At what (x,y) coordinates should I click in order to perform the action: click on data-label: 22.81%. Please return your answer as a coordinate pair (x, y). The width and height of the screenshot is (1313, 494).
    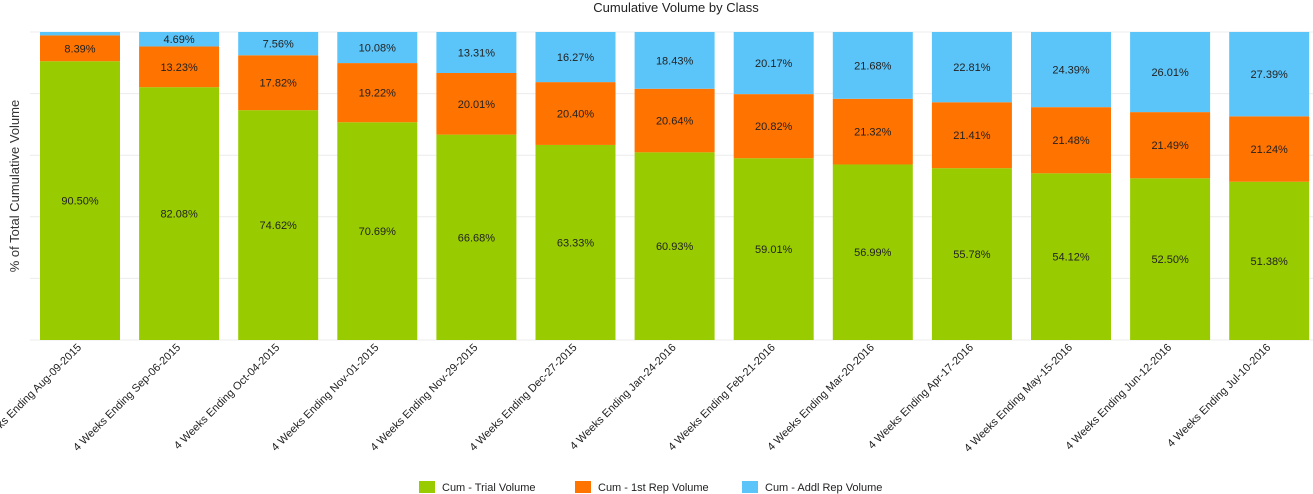
    Looking at the image, I should click on (972, 68).